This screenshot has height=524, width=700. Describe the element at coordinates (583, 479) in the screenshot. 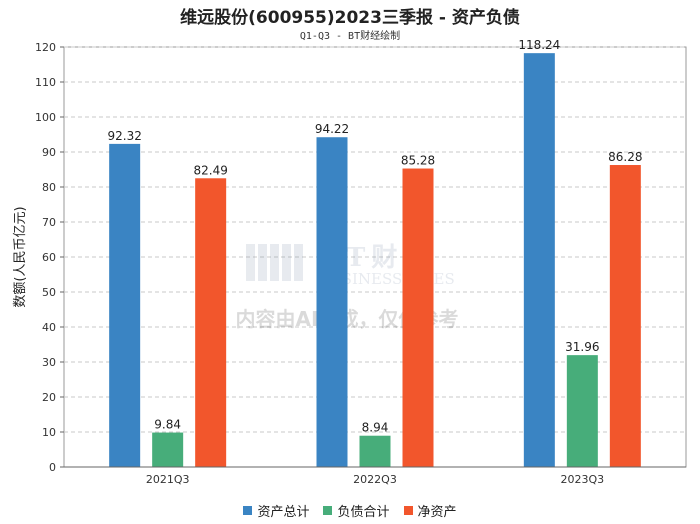

I see `x-tick-label: 2023Q3` at that location.